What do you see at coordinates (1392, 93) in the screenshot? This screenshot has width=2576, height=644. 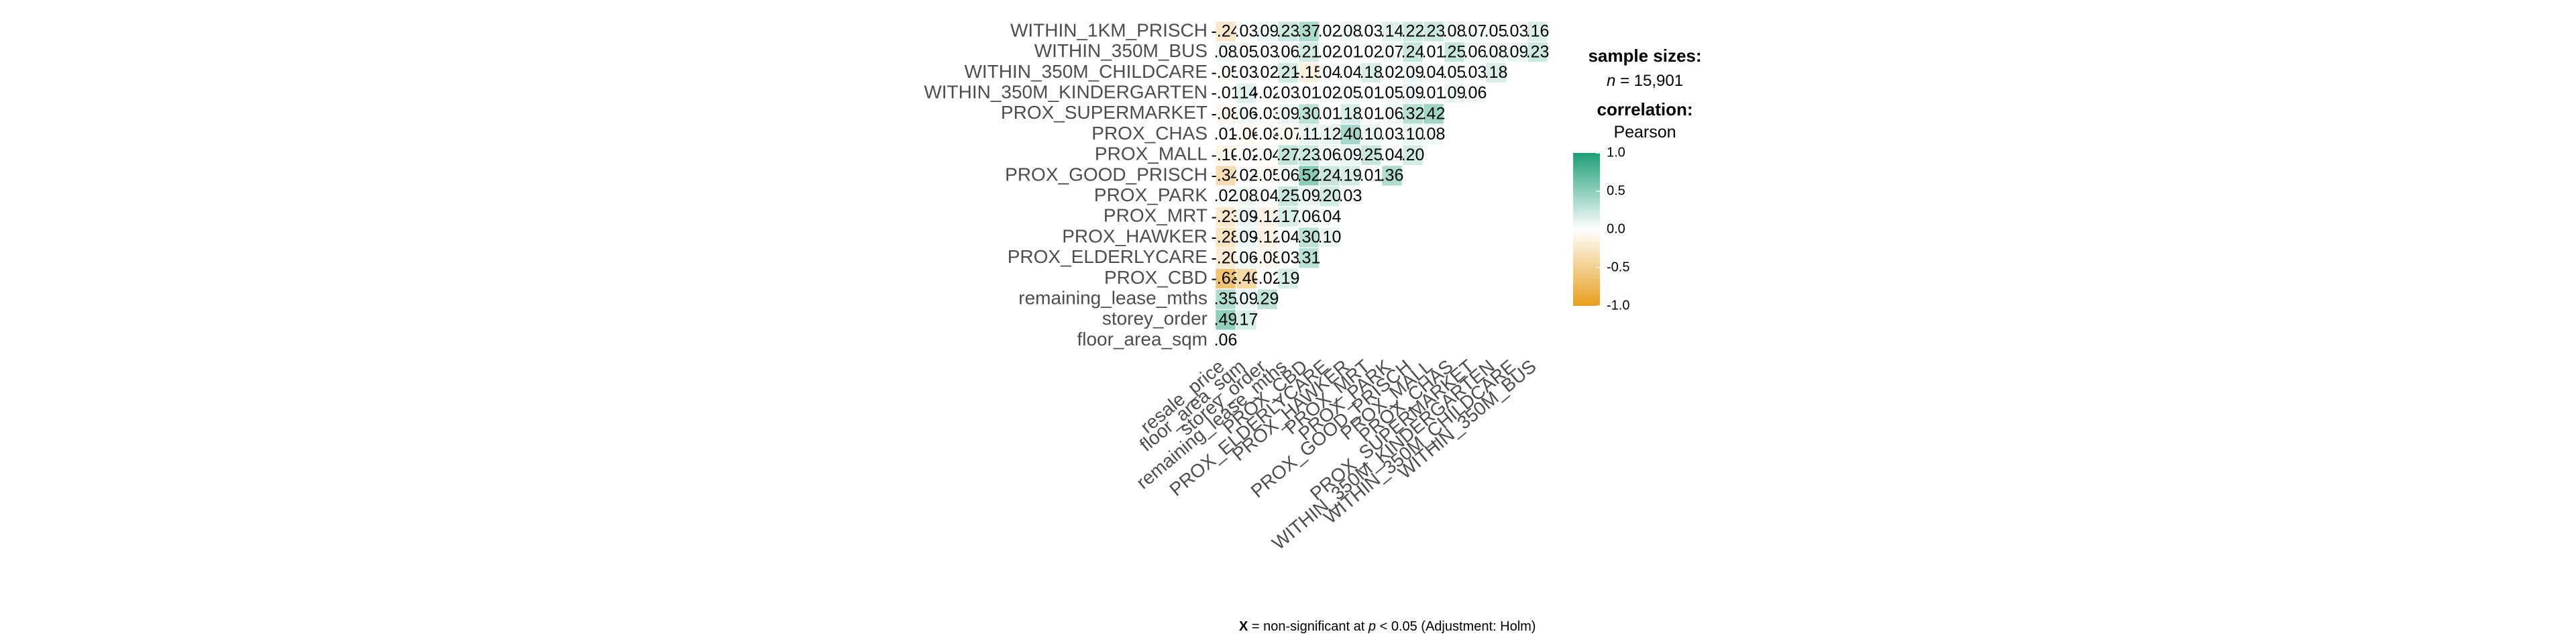 I see `cell-value: .05` at bounding box center [1392, 93].